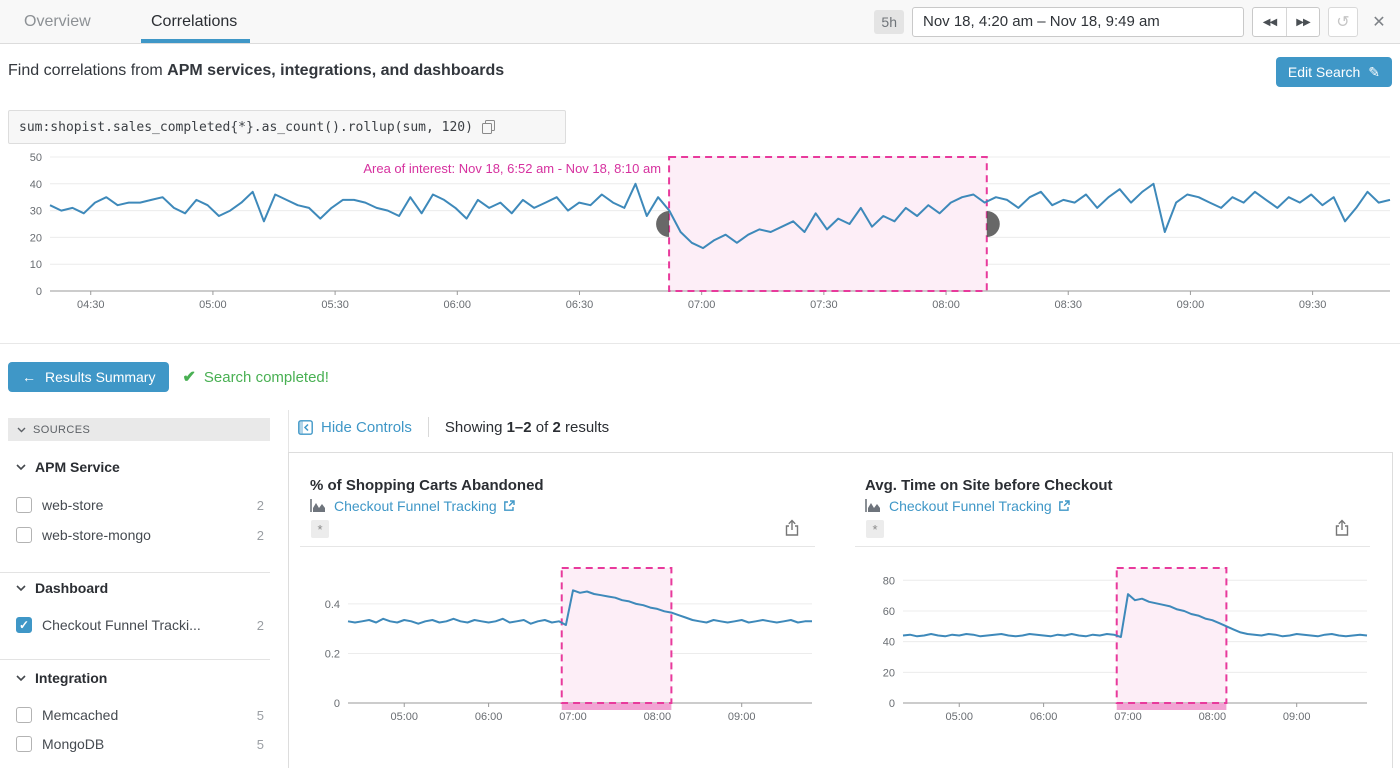  What do you see at coordinates (488, 127) in the screenshot?
I see `copy-icon` at bounding box center [488, 127].